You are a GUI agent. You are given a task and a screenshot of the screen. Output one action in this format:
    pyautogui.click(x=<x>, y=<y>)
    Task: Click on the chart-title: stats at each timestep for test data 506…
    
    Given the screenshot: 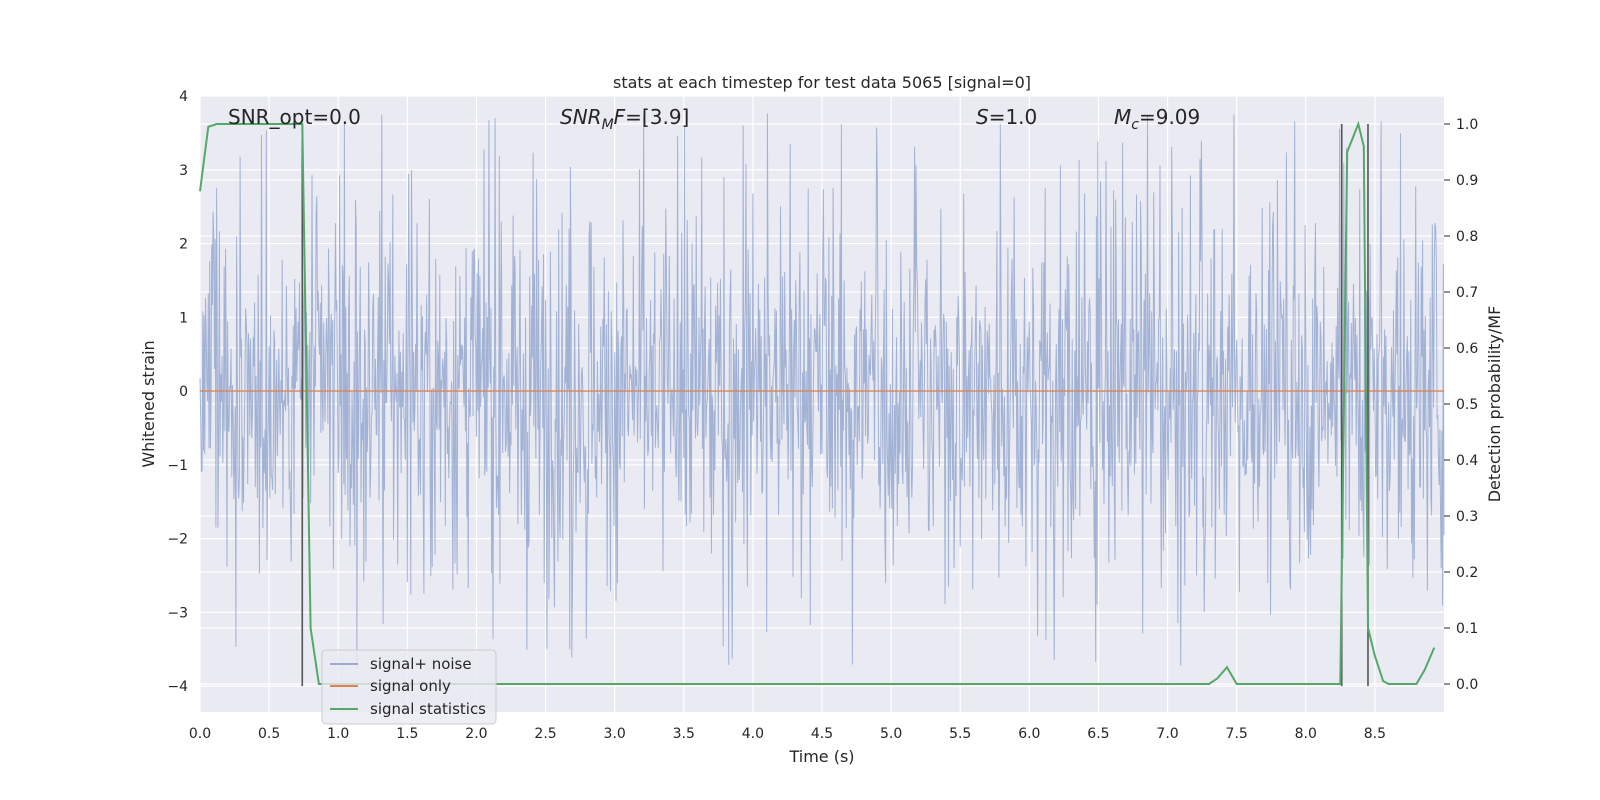 What is the action you would take?
    pyautogui.click(x=822, y=82)
    